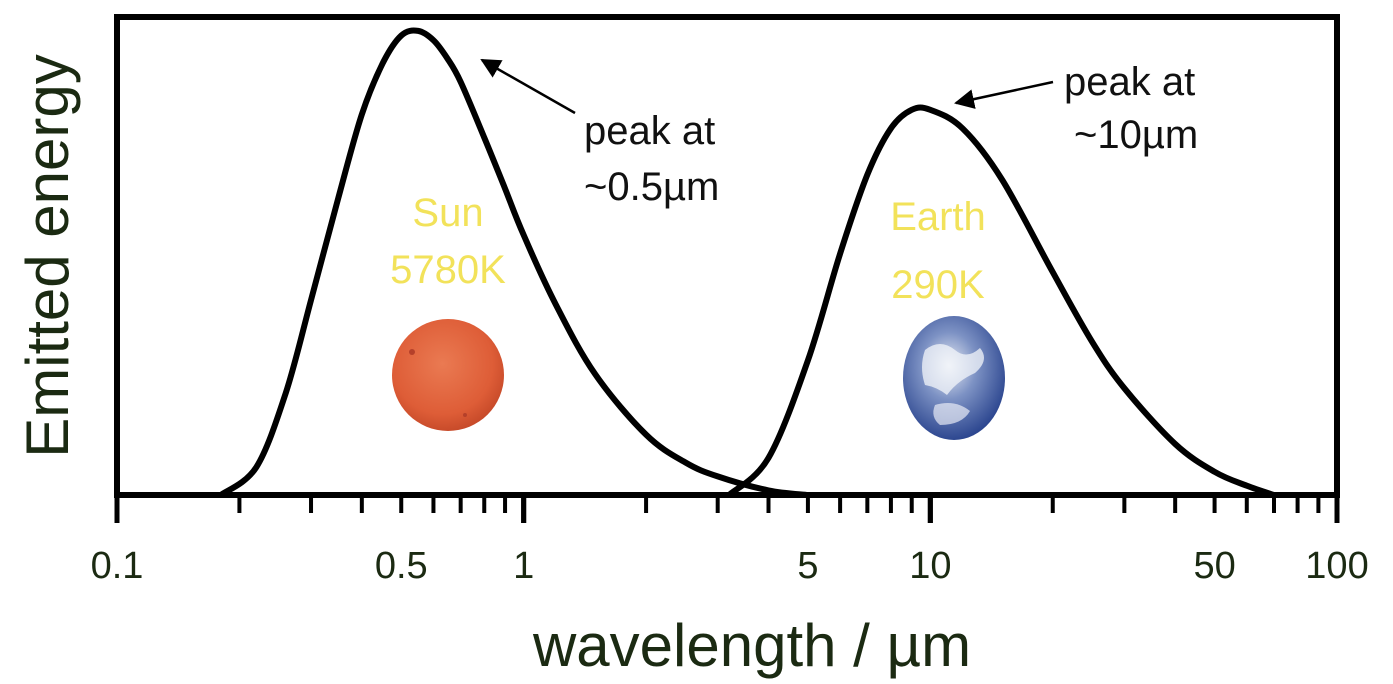 The width and height of the screenshot is (1393, 684). Describe the element at coordinates (1136, 135) in the screenshot. I see `earth-peak-annotation-line2: ~10µm` at that location.